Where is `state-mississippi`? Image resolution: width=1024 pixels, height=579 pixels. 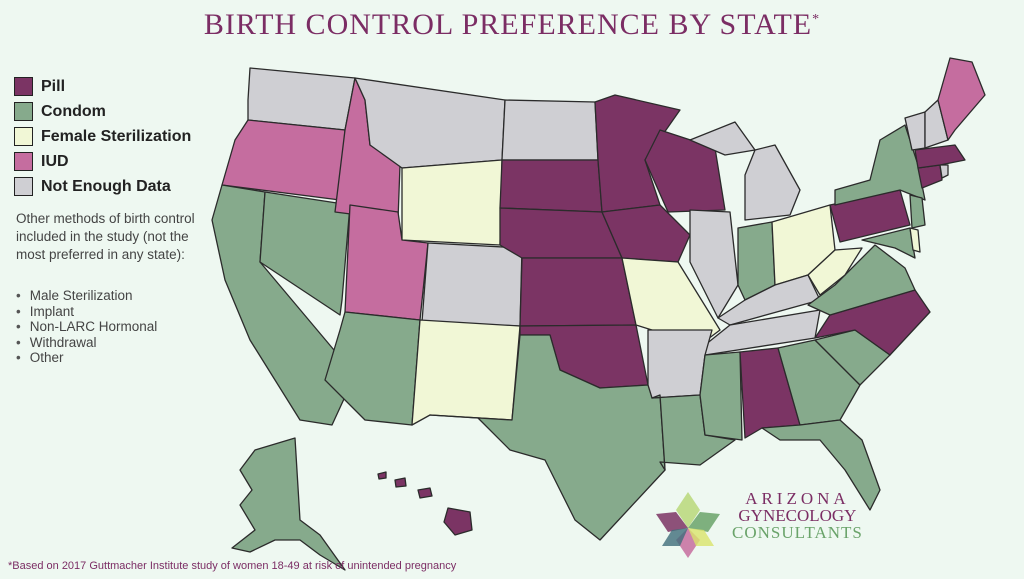
state-mississippi is located at coordinates (721, 396).